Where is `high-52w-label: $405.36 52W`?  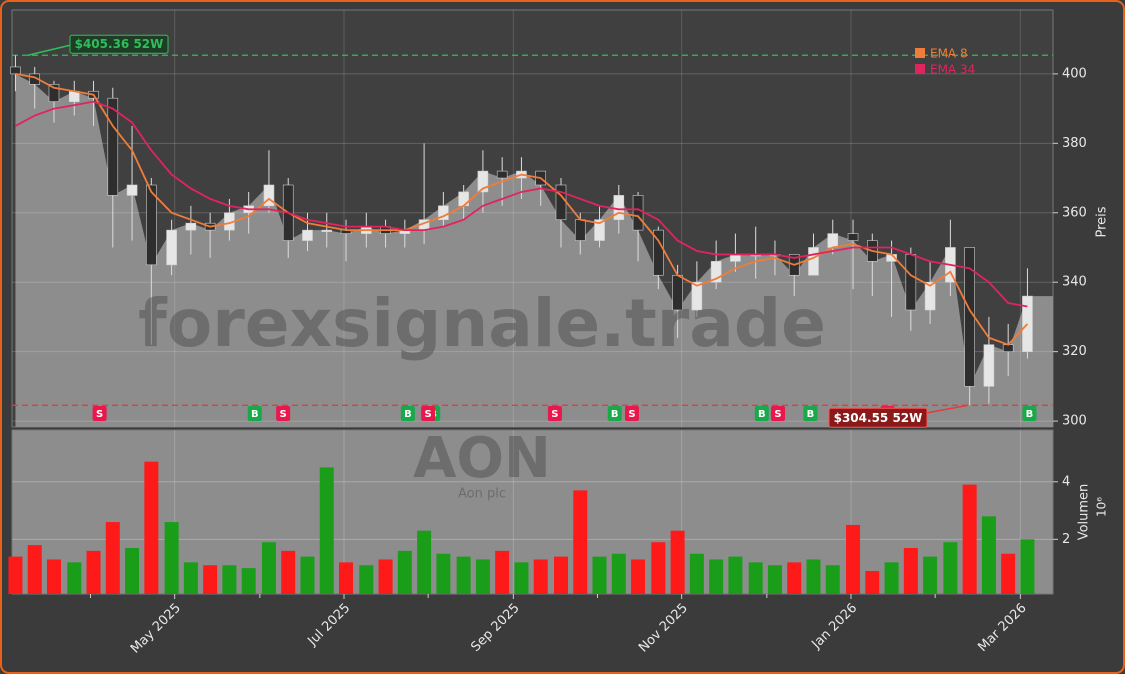 high-52w-label: $405.36 52W is located at coordinates (119, 44).